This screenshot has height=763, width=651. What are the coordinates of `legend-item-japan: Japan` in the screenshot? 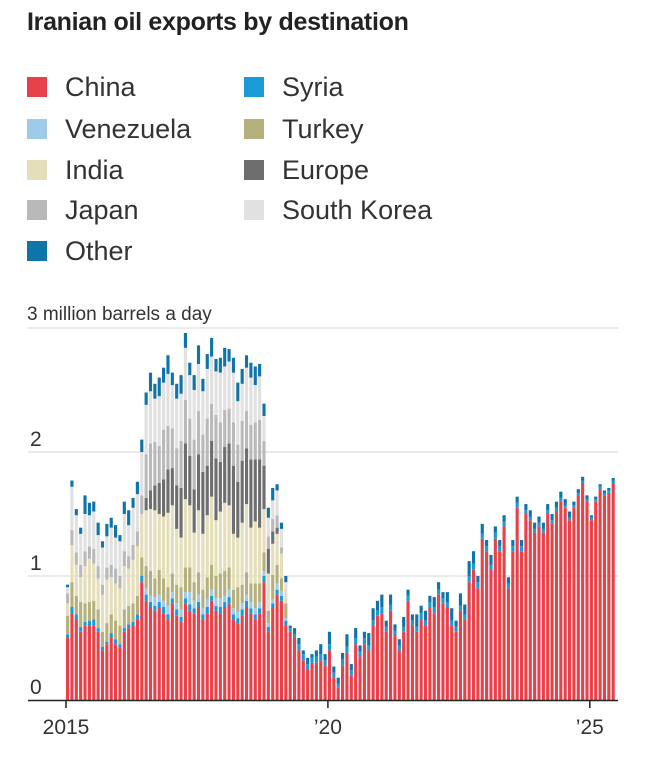 It's located at (83, 210).